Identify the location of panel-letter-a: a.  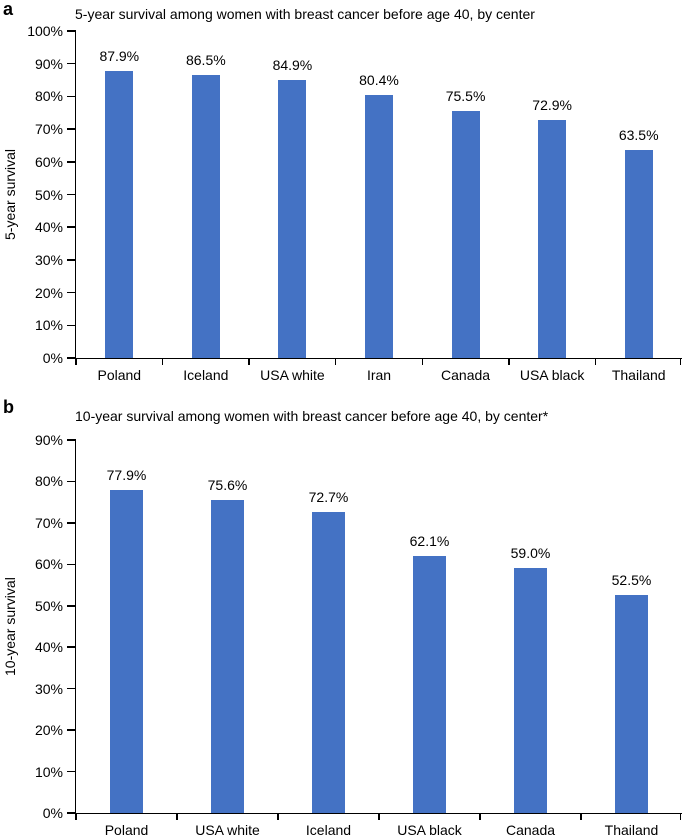
(8, 9).